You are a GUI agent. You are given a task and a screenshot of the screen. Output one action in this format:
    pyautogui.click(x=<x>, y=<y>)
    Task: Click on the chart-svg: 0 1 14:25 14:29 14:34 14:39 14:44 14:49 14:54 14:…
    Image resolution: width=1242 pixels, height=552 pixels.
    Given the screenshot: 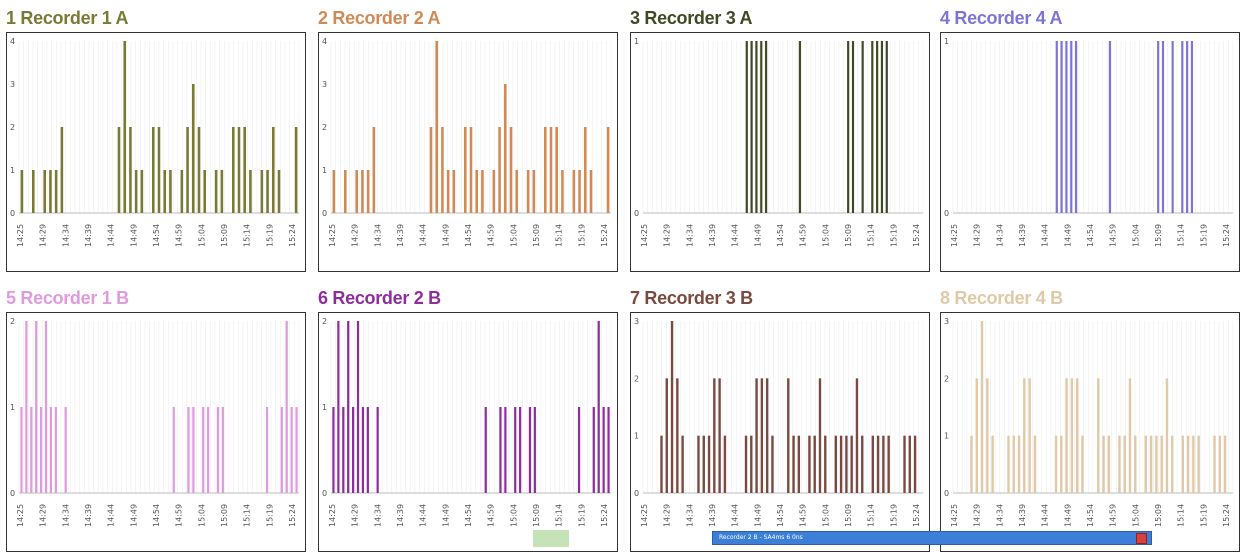 What is the action you would take?
    pyautogui.click(x=1089, y=142)
    